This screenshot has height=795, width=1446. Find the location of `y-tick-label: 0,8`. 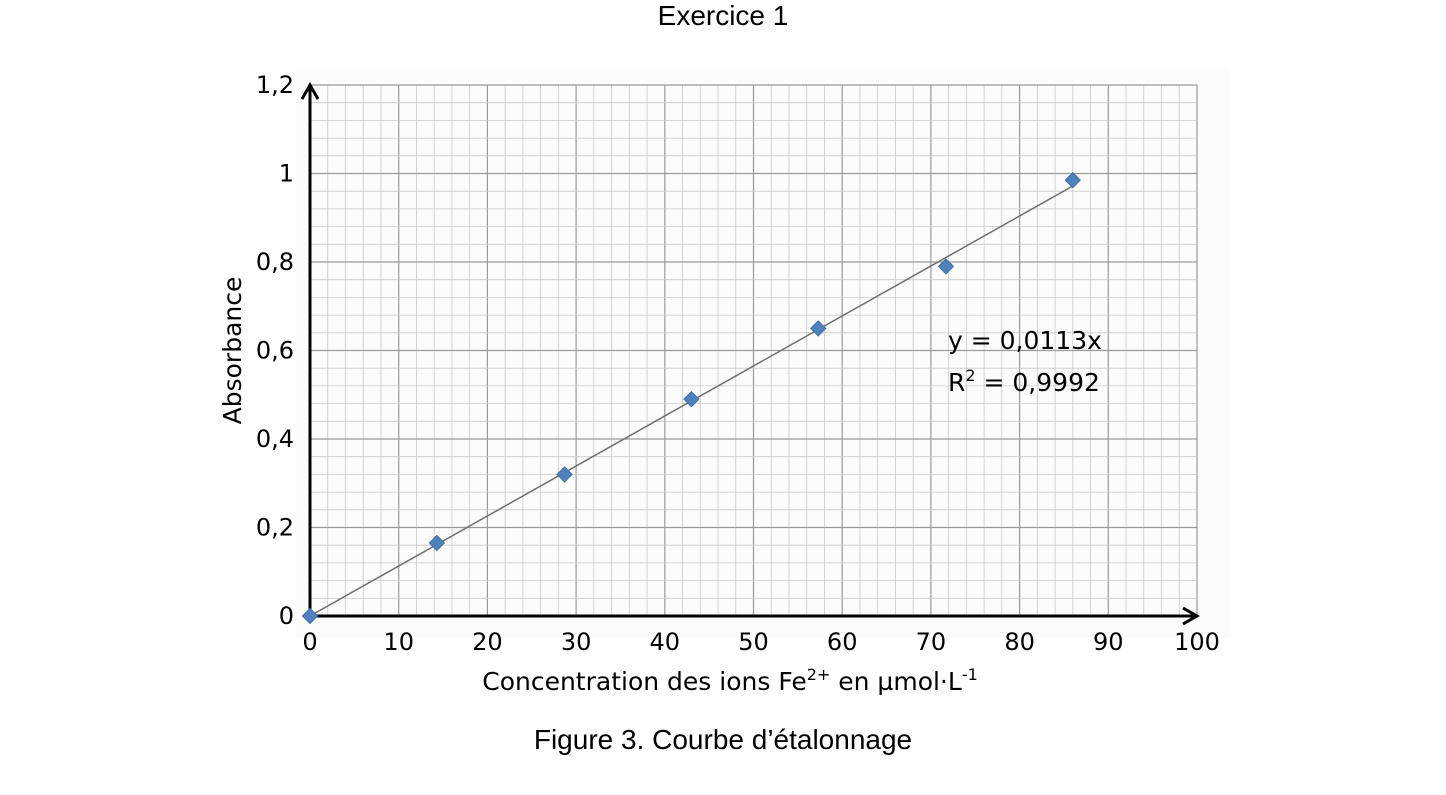

y-tick-label: 0,8 is located at coordinates (275, 262).